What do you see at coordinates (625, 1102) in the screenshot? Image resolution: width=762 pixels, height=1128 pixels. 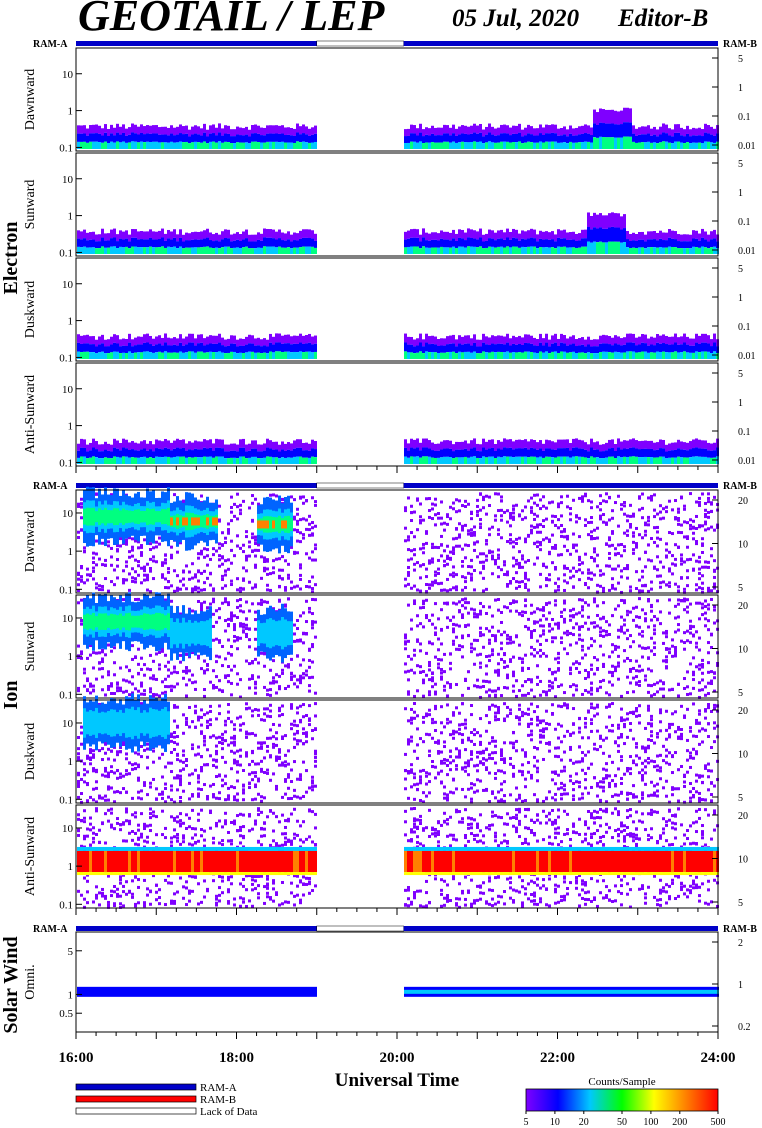 I see `colorbar: Counts/Sample 5 10 20 50 100 200 500` at bounding box center [625, 1102].